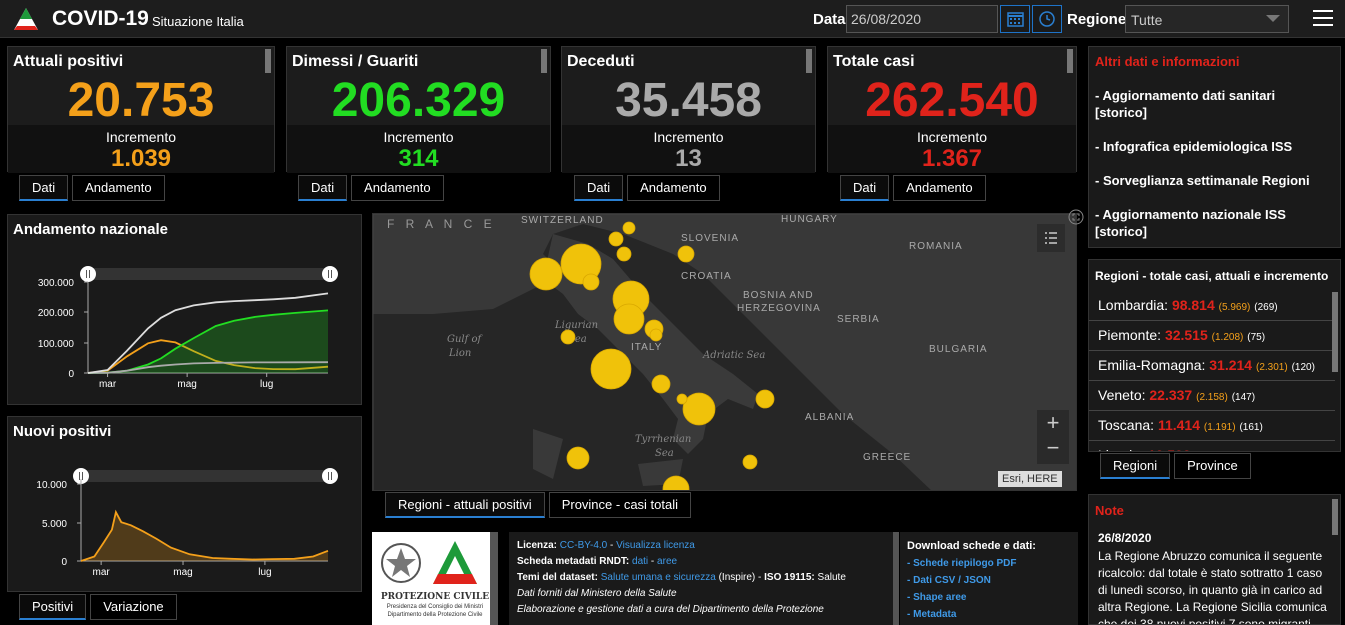 The height and width of the screenshot is (625, 1345). What do you see at coordinates (952, 100) in the screenshot?
I see `card-value: 262.540` at bounding box center [952, 100].